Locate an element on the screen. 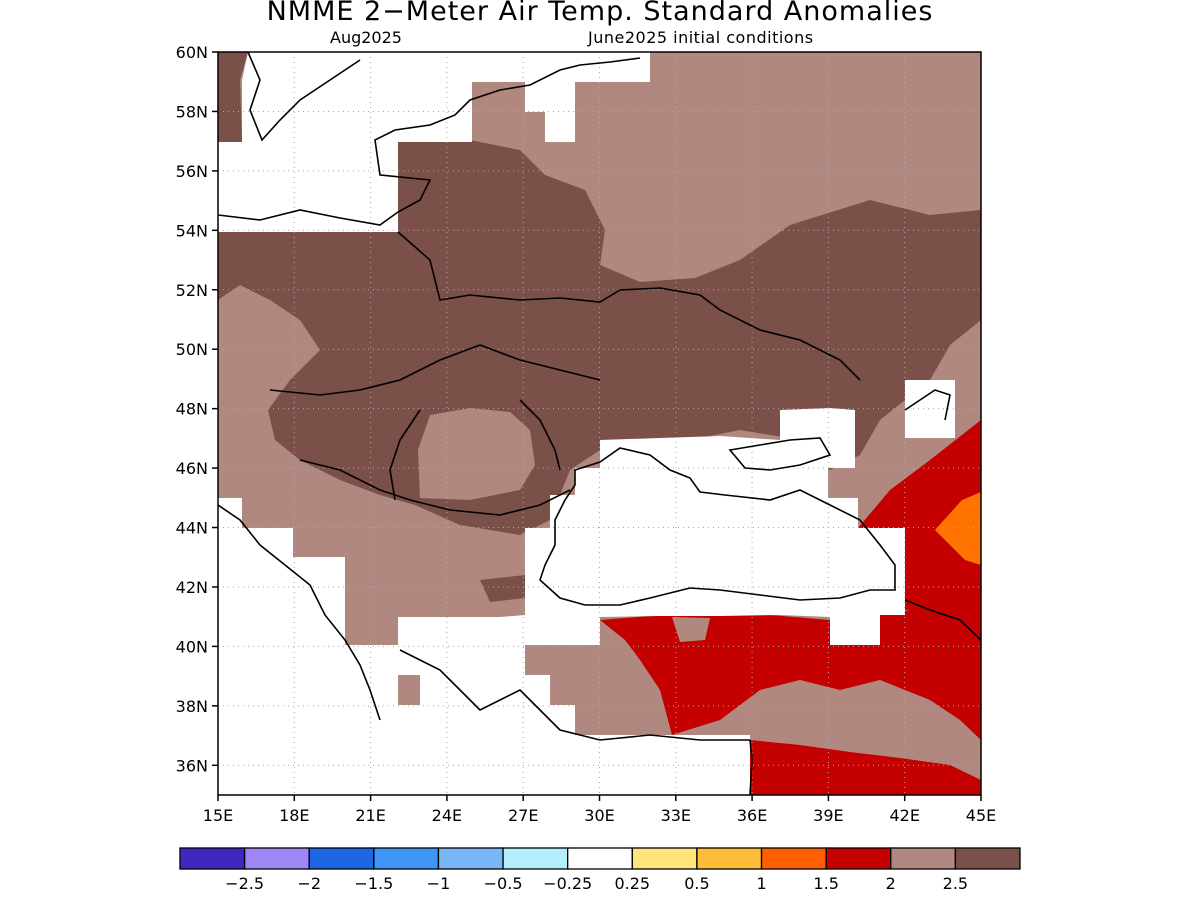  lon-tick-label: 42E is located at coordinates (904, 815).